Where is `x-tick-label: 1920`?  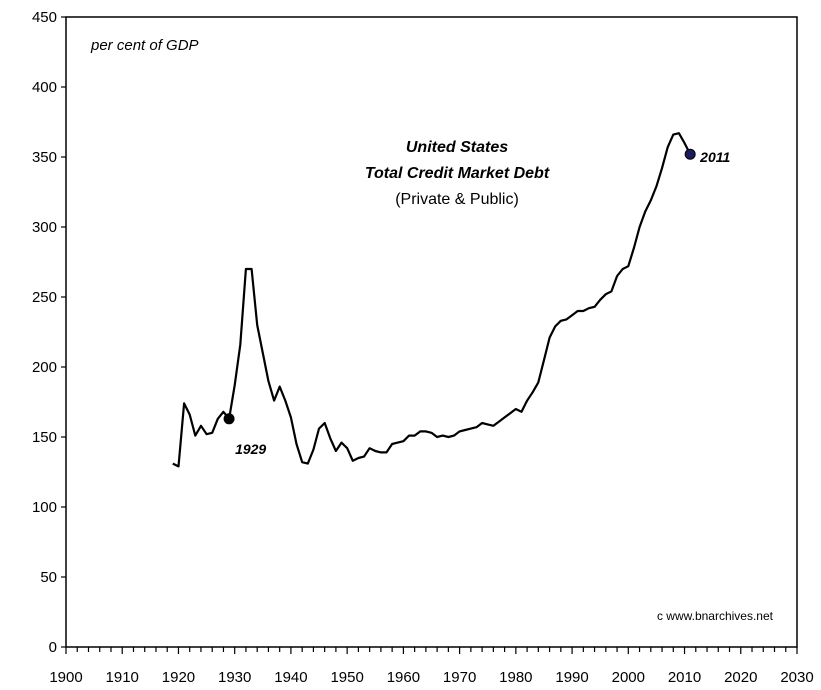 x-tick-label: 1920 is located at coordinates (178, 677).